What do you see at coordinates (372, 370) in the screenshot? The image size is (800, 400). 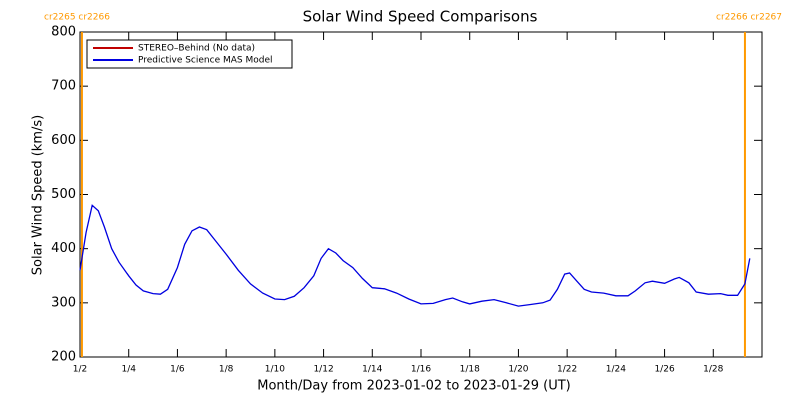 I see `x-tick-label: 1/14` at bounding box center [372, 370].